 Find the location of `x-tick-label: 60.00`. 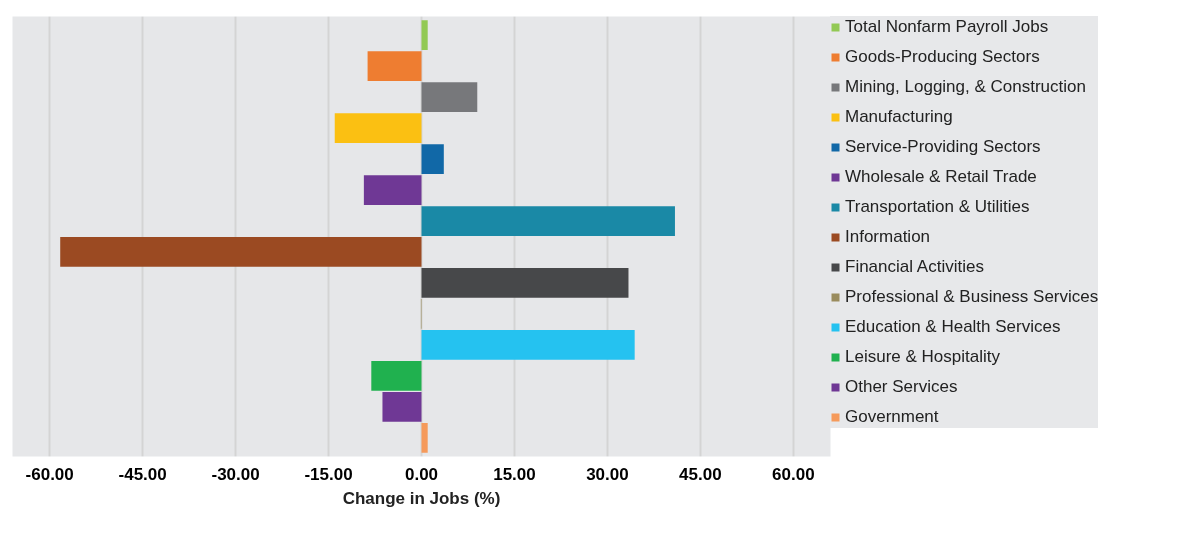

x-tick-label: 60.00 is located at coordinates (793, 474).